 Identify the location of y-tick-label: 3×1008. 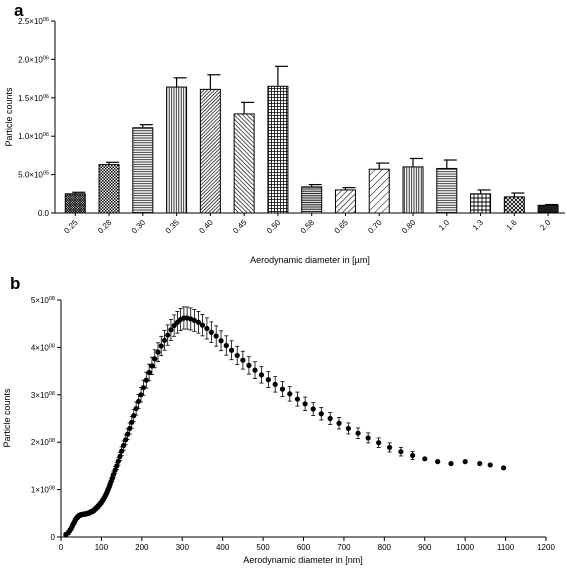
(43, 395).